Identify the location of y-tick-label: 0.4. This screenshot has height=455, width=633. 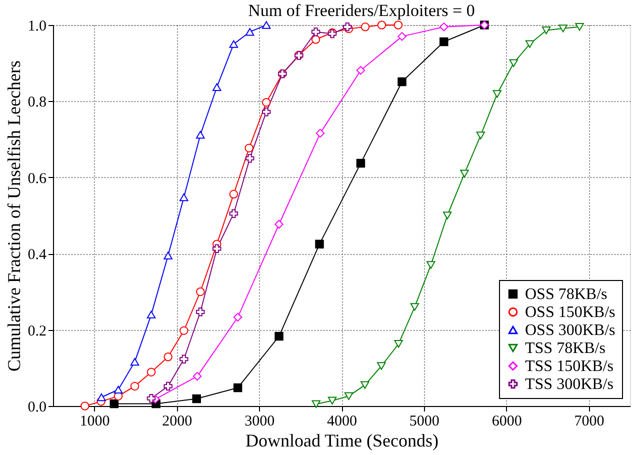
(37, 255).